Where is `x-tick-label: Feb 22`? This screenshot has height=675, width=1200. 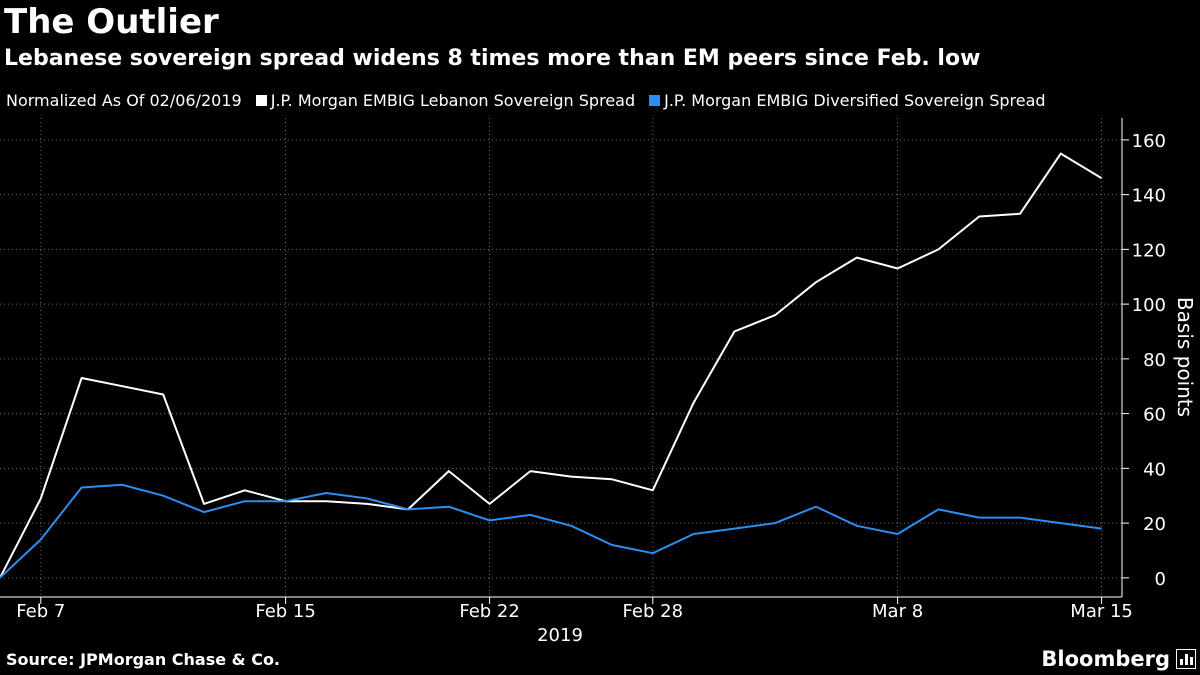
x-tick-label: Feb 22 is located at coordinates (489, 611).